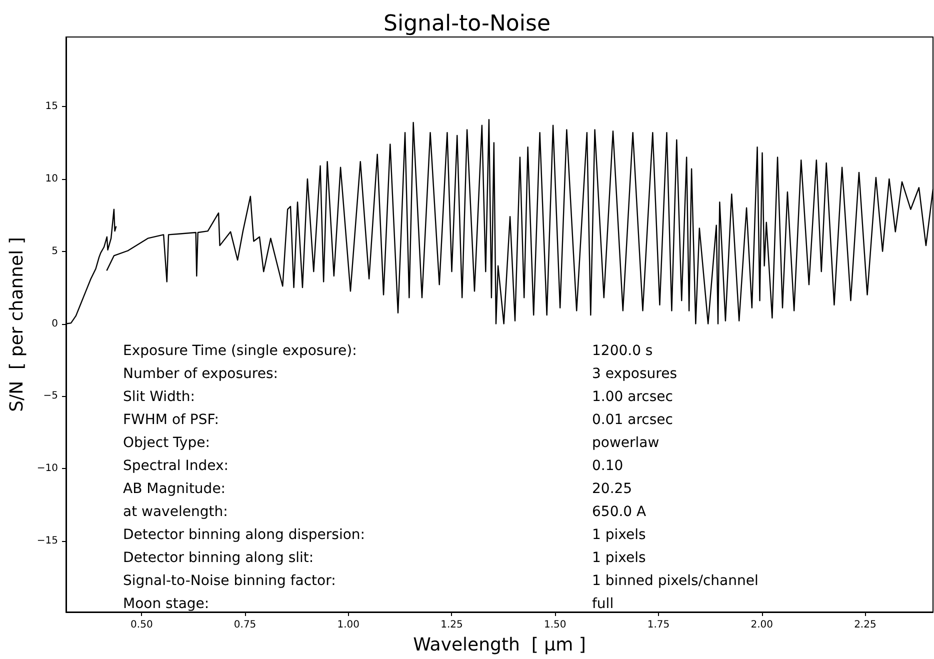  Describe the element at coordinates (622, 351) in the screenshot. I see `annotation: 1200.0 s` at that location.